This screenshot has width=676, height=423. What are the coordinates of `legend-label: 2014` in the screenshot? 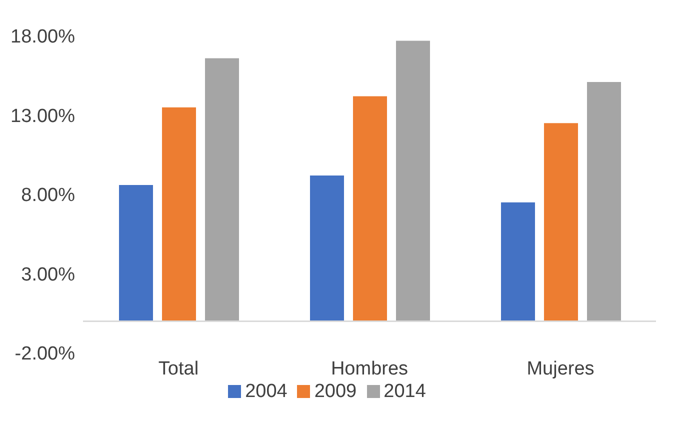 It's located at (405, 391).